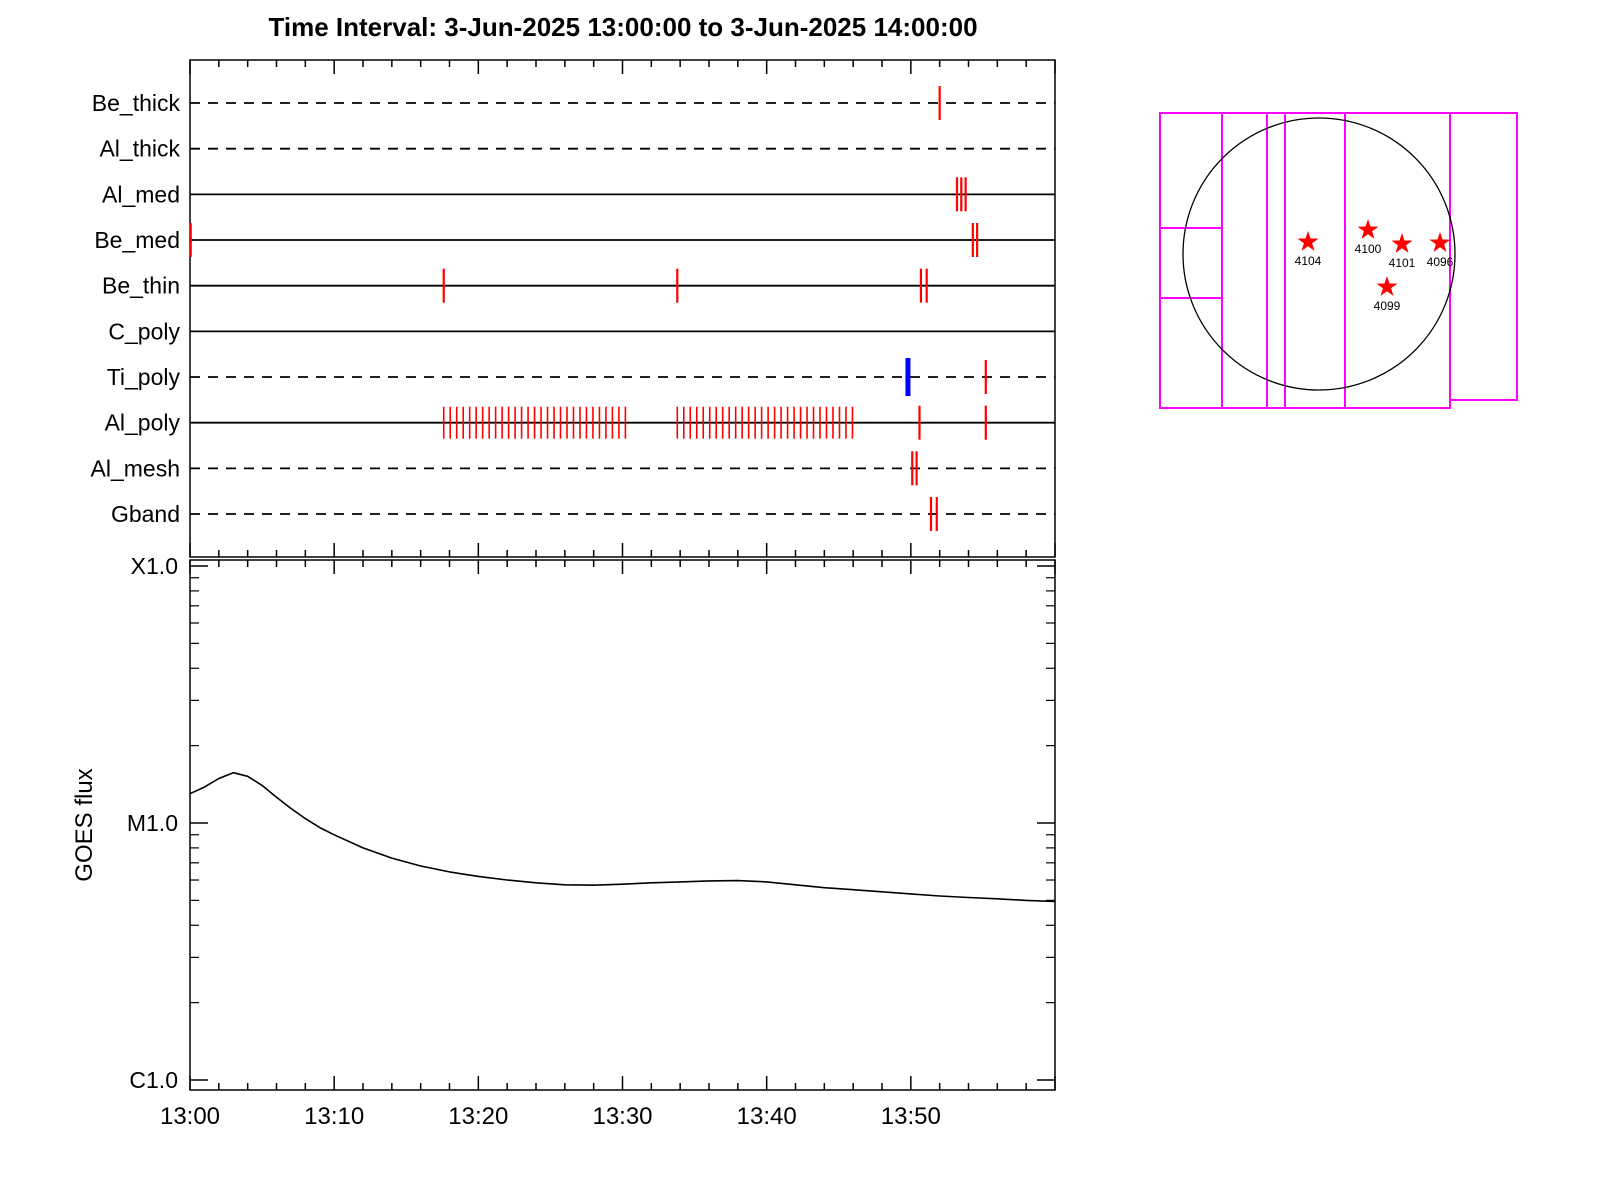  I want to click on row-label-Be_med: Be_med, so click(137, 240).